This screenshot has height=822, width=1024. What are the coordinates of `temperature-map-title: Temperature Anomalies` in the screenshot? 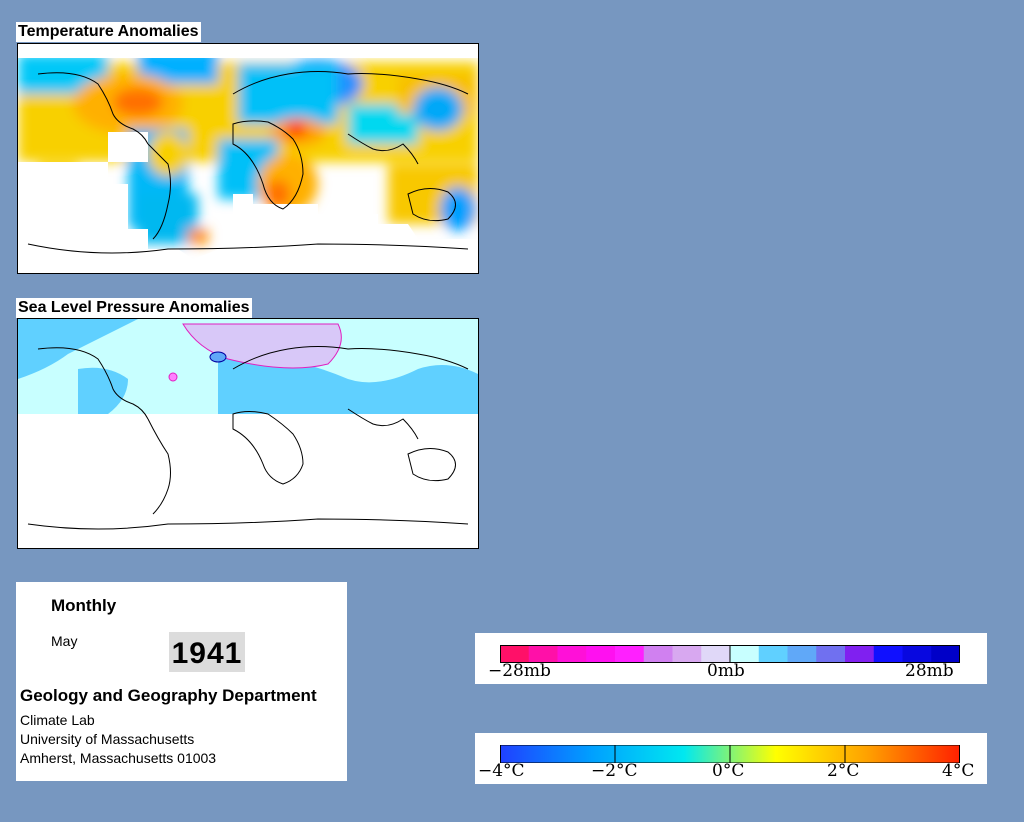 It's located at (108, 32).